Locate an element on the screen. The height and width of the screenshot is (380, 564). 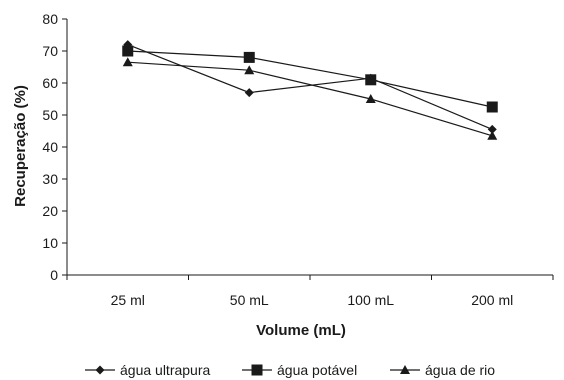
y-tick-label: 10 is located at coordinates (50, 243).